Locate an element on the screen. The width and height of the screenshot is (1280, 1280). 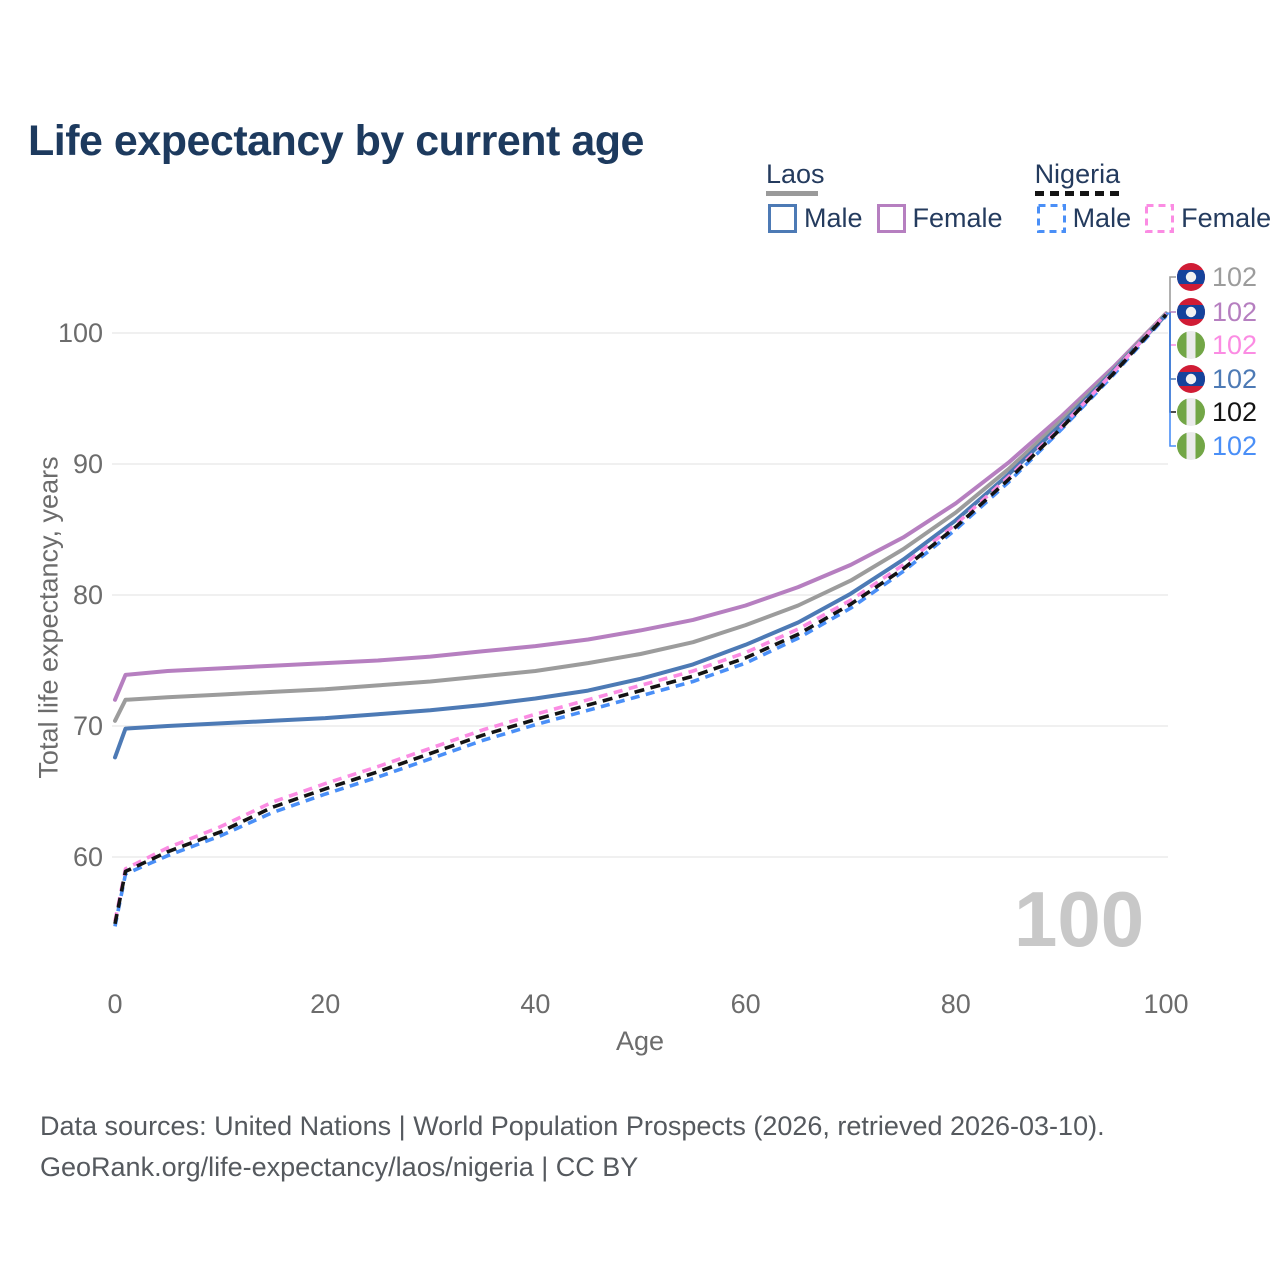
legend-swatch-laos-male is located at coordinates (782, 218).